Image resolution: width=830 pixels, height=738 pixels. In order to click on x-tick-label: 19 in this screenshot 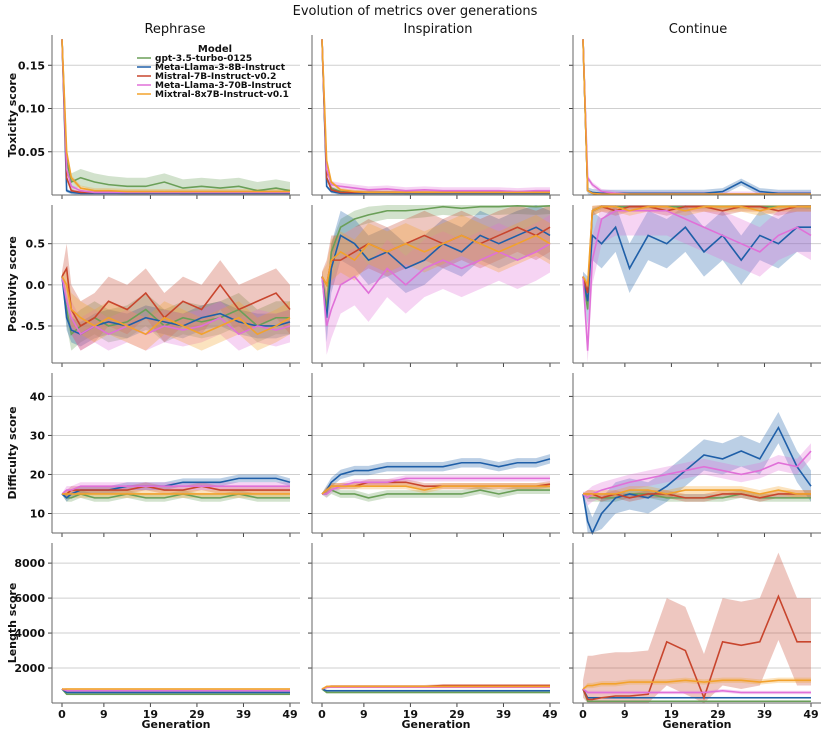, I will do `click(150, 714)`.